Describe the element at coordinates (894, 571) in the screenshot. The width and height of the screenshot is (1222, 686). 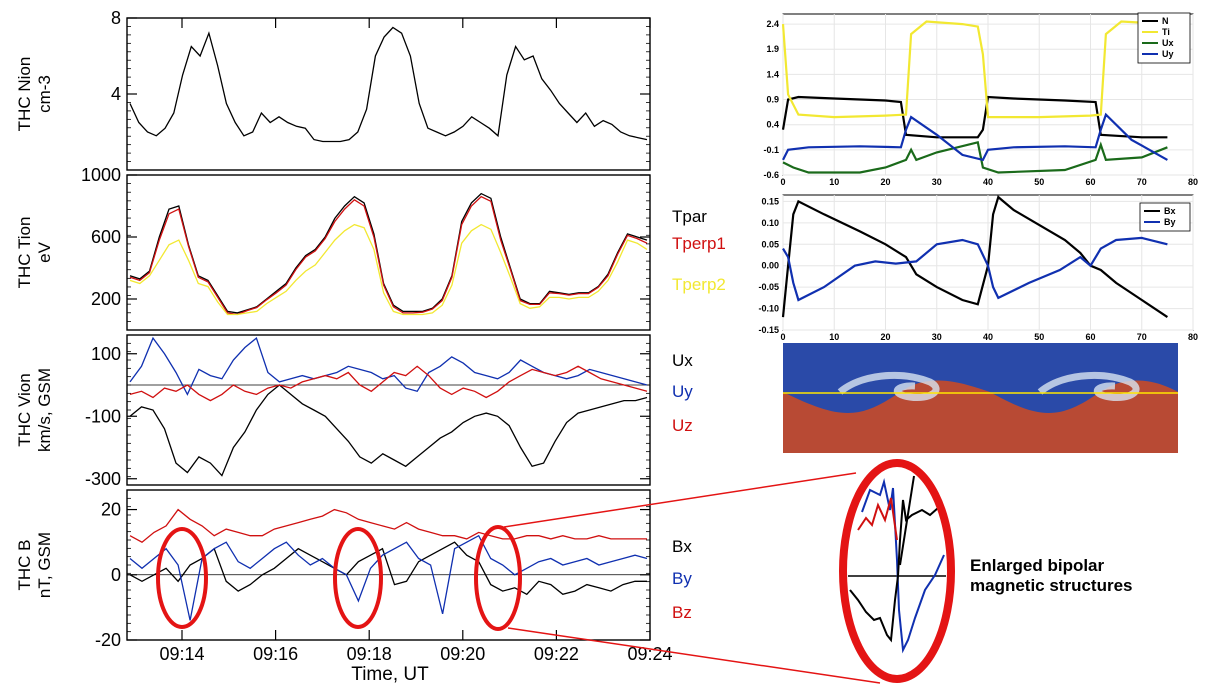
I see `zoom-bx-line` at that location.